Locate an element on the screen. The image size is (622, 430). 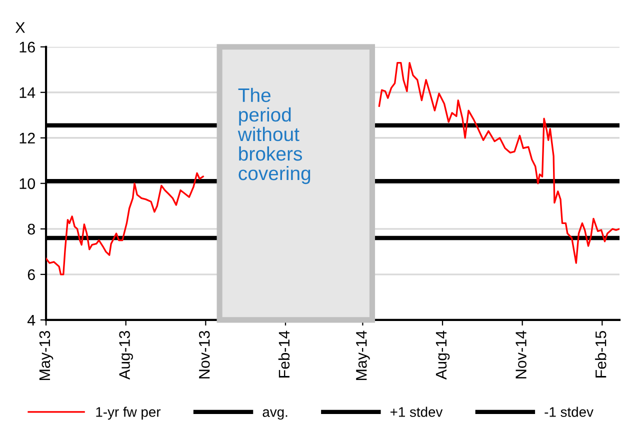
x-tick-label: Nov-14 is located at coordinates (521, 354).